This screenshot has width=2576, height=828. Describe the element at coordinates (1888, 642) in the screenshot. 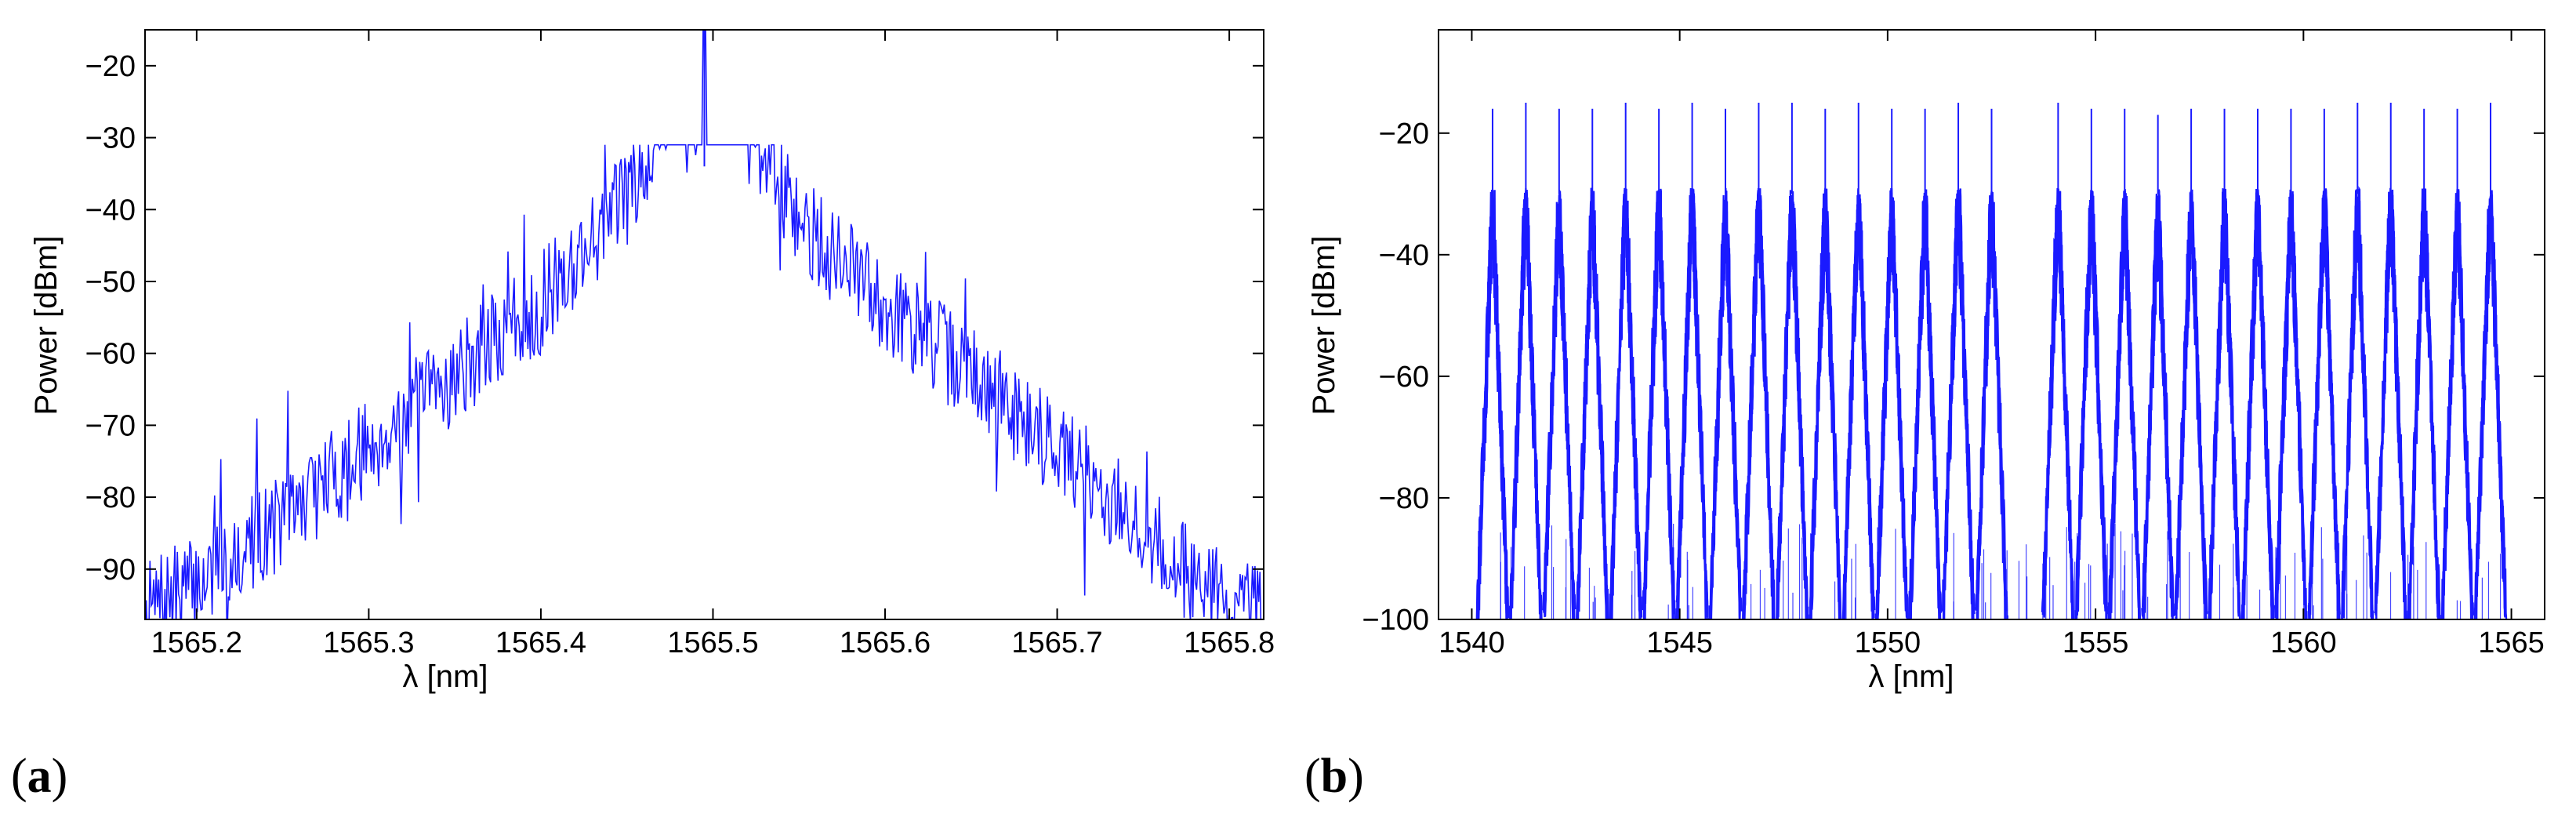

I see `b-x-tick-label: 1550` at that location.